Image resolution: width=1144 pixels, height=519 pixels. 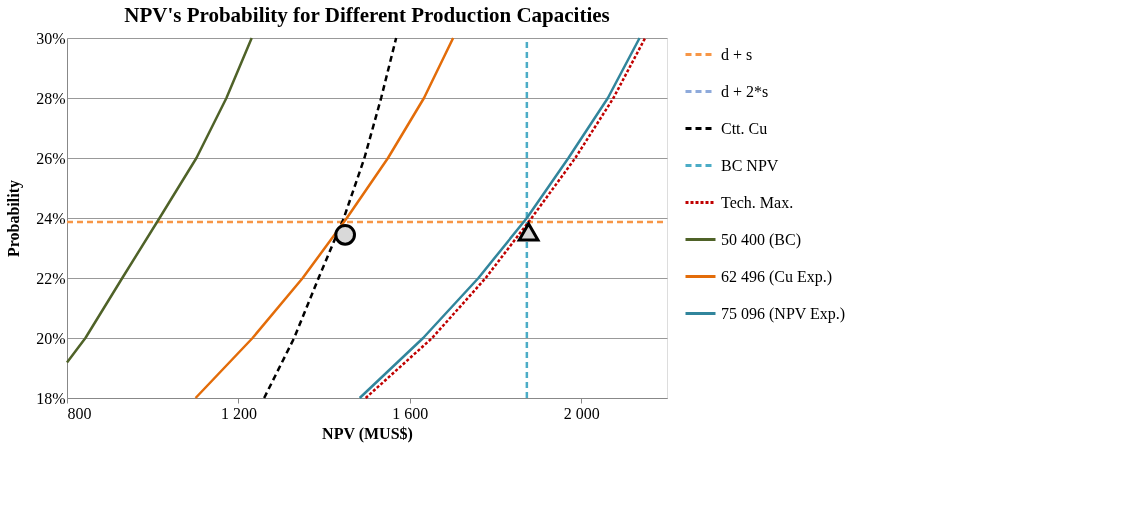 What do you see at coordinates (744, 128) in the screenshot?
I see `legend-label: Ctt. Cu` at bounding box center [744, 128].